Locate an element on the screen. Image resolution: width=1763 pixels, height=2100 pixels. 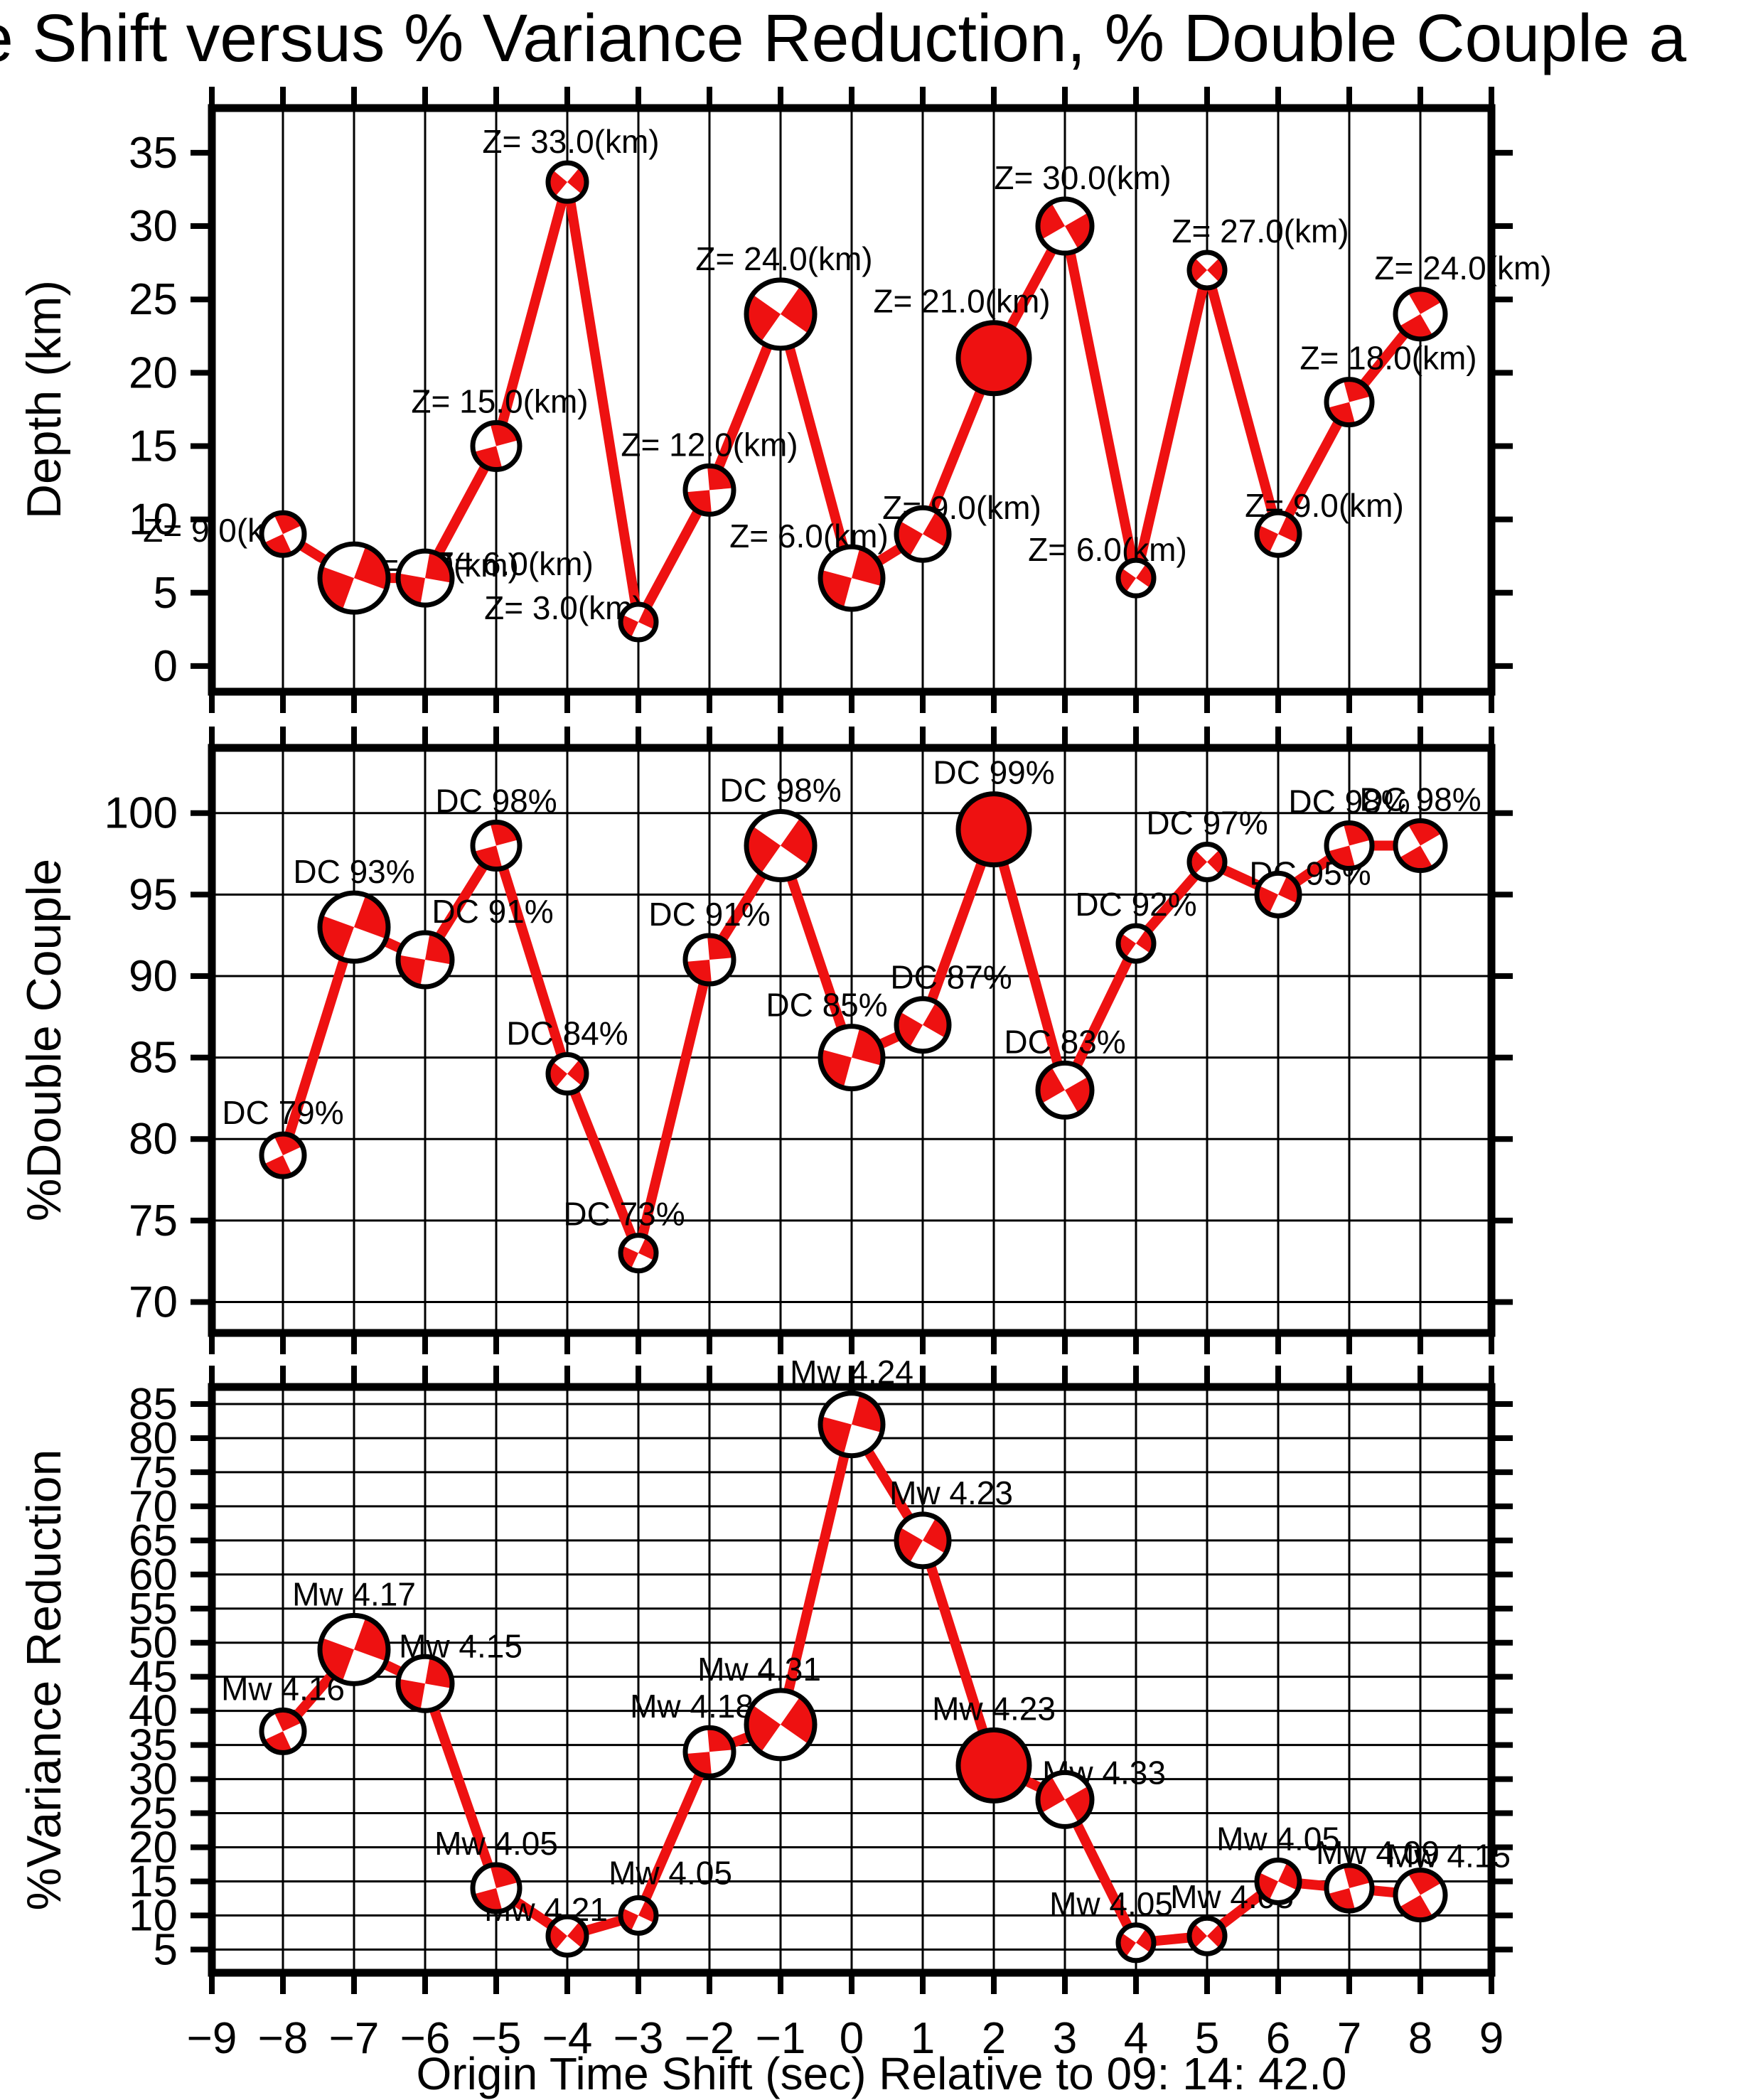
double-couple-panel-point-label: DC 92% is located at coordinates (1135, 905).